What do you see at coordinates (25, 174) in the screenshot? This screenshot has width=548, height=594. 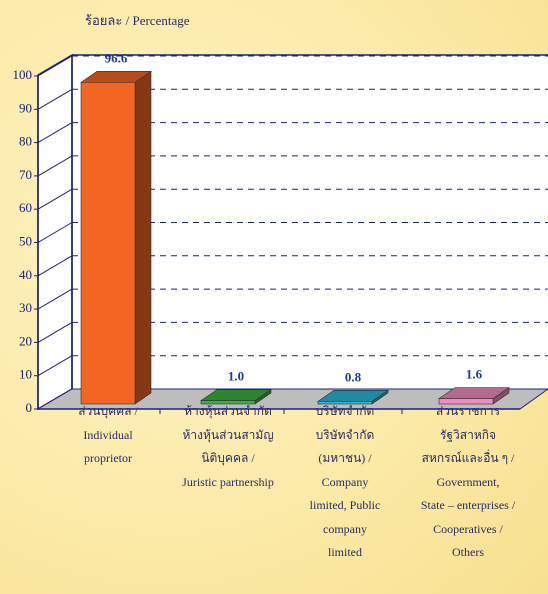 I see `y-tick-label: 70` at bounding box center [25, 174].